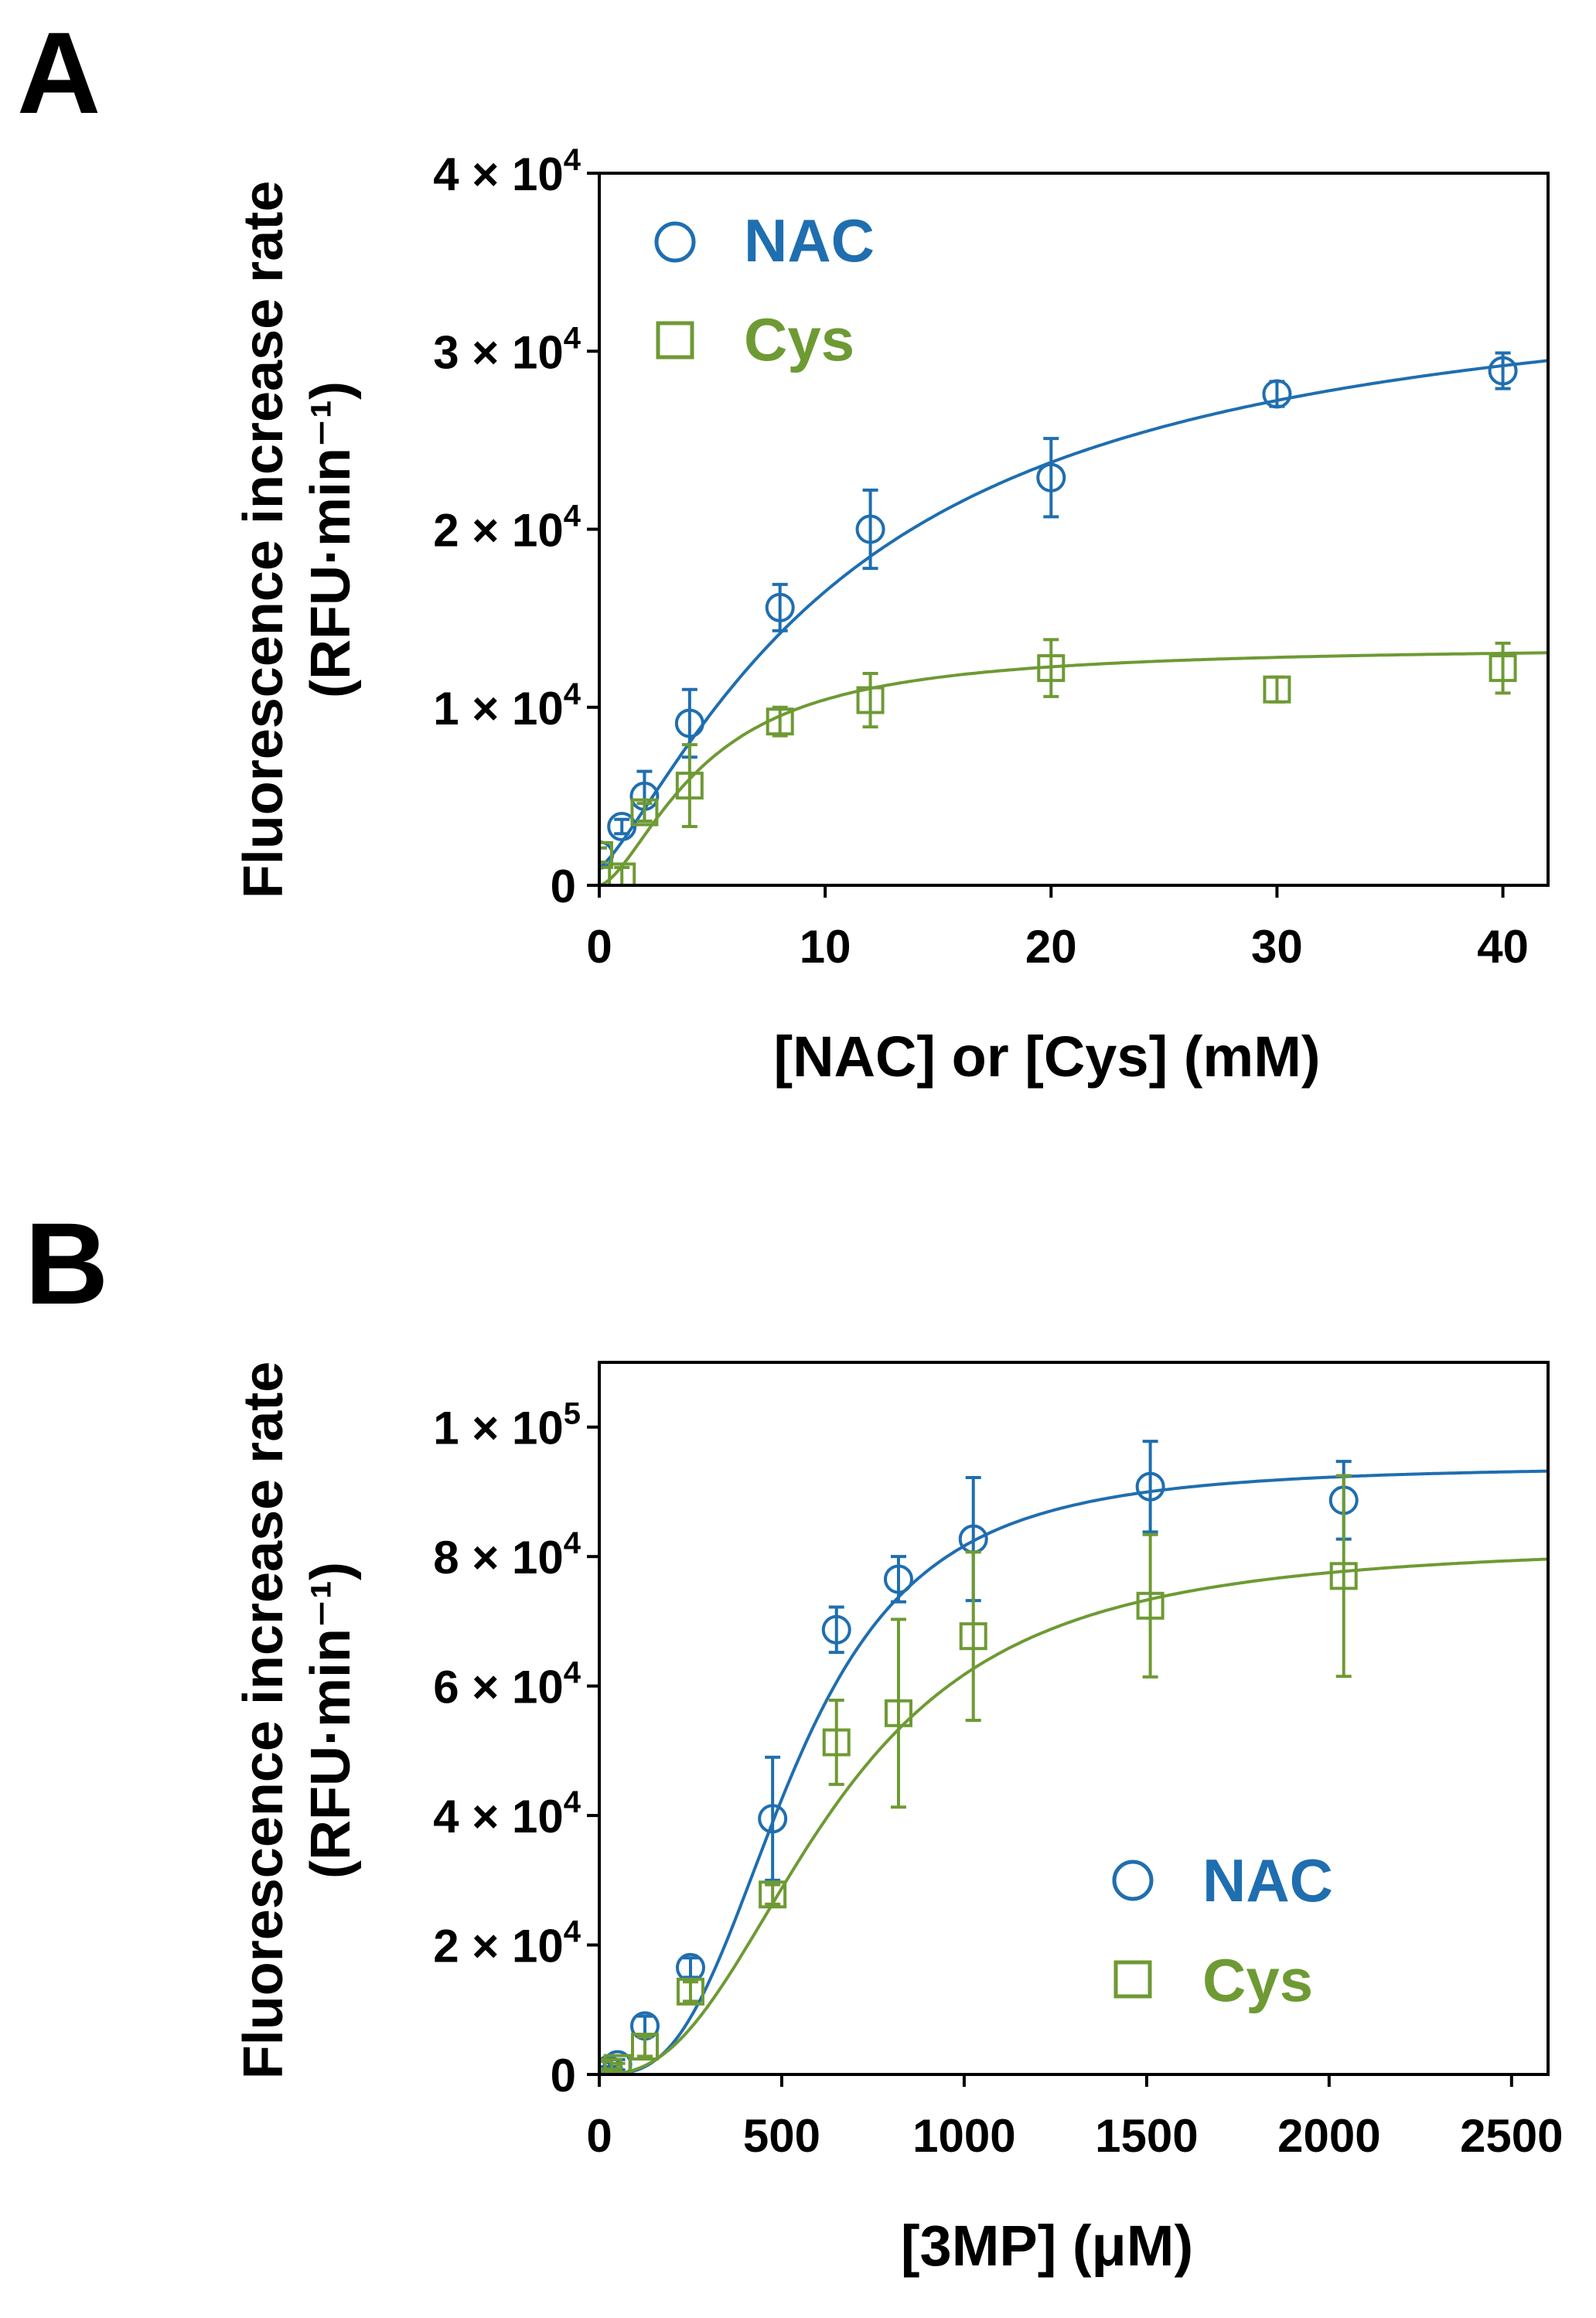  I want to click on panel-b-y-unit: (RFU·min⁻¹), so click(331, 1720).